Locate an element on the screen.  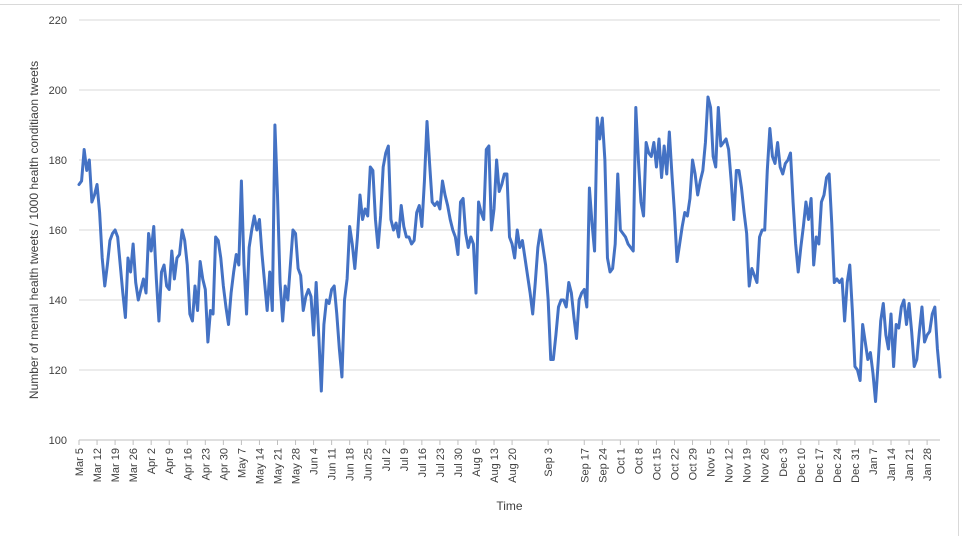
x-tick-label: Jul 16 is located at coordinates (423, 462).